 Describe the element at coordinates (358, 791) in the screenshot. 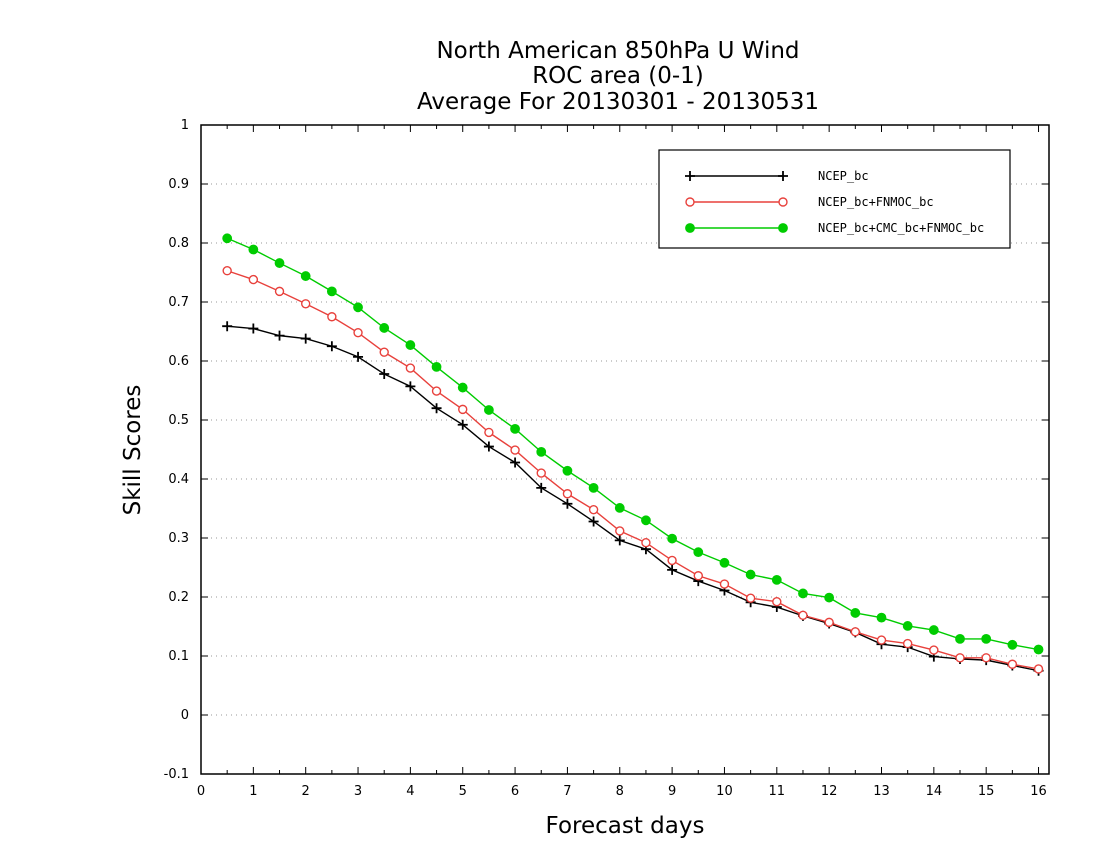

I see `x-tick-label: 3` at that location.